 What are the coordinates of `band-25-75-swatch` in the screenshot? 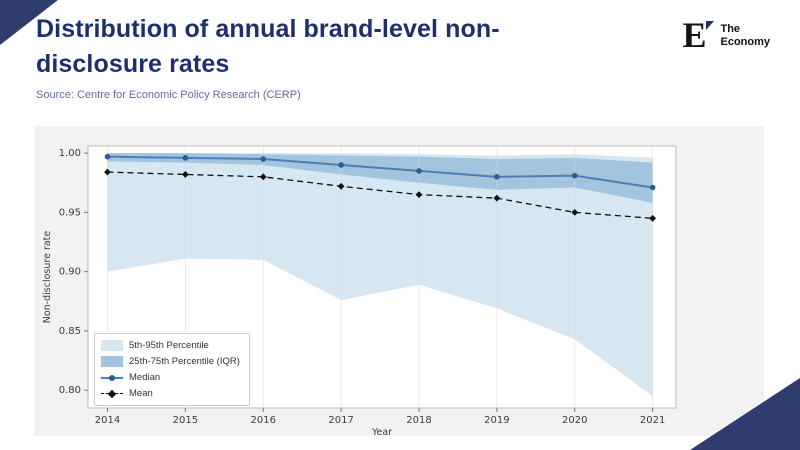 It's located at (112, 361).